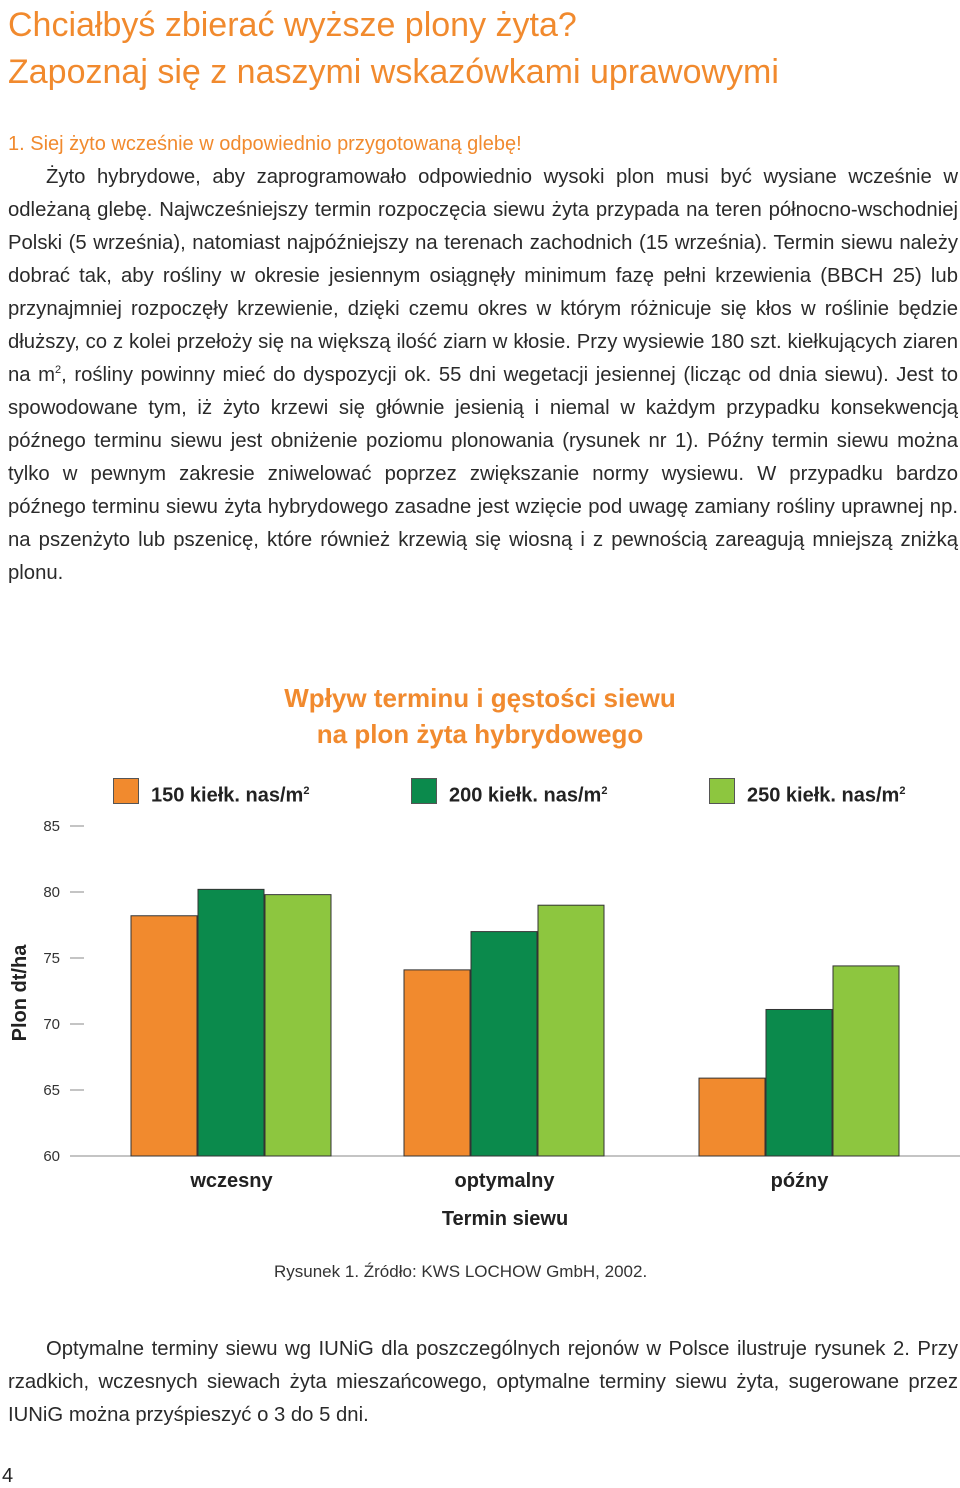 The height and width of the screenshot is (1488, 960). What do you see at coordinates (231, 1181) in the screenshot?
I see `x-tick-label: wczesny` at bounding box center [231, 1181].